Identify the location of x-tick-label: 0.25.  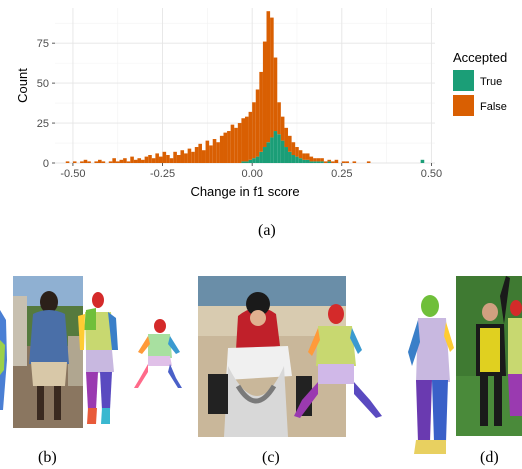
(341, 174).